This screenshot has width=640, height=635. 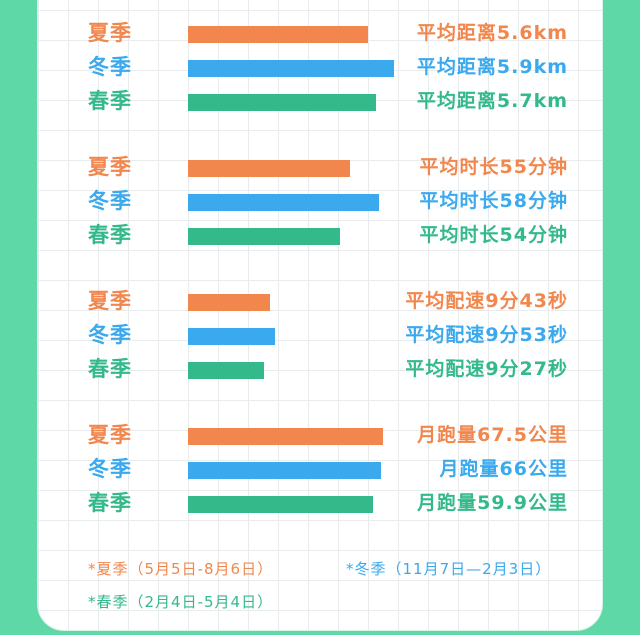 What do you see at coordinates (291, 68) in the screenshot?
I see `bar-distance-winter` at bounding box center [291, 68].